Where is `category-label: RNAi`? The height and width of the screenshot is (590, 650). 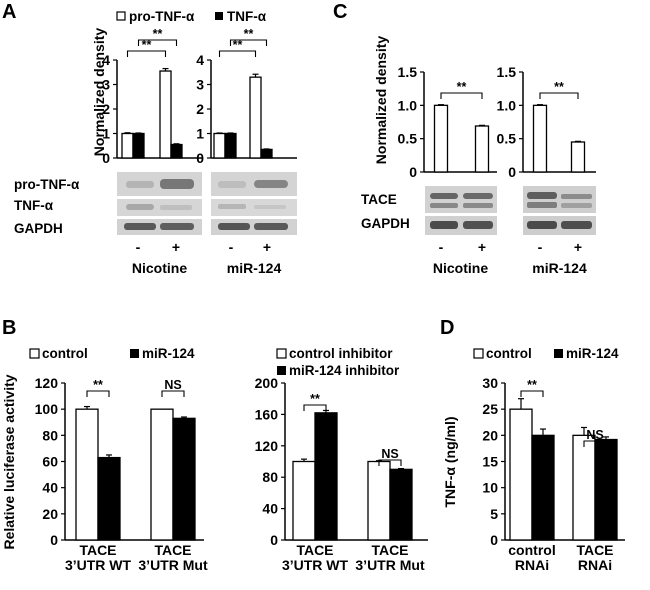 category-label: RNAi is located at coordinates (595, 565).